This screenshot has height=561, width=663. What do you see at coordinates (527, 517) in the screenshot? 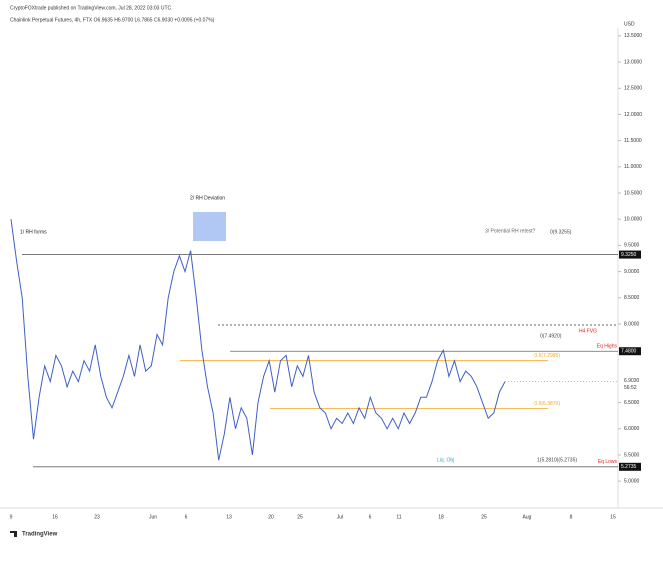
I see `x-tick-label: Aug` at bounding box center [527, 517].